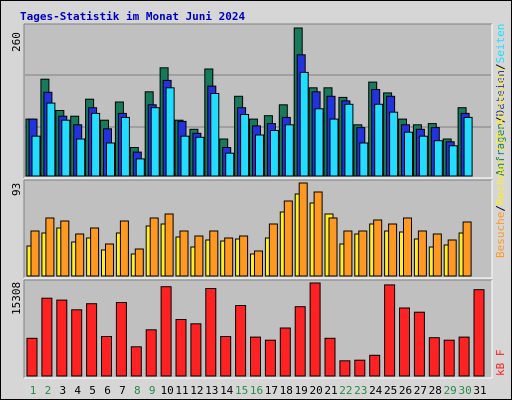  I want to click on legend-top-part-0: Anfragen, so click(500, 149).